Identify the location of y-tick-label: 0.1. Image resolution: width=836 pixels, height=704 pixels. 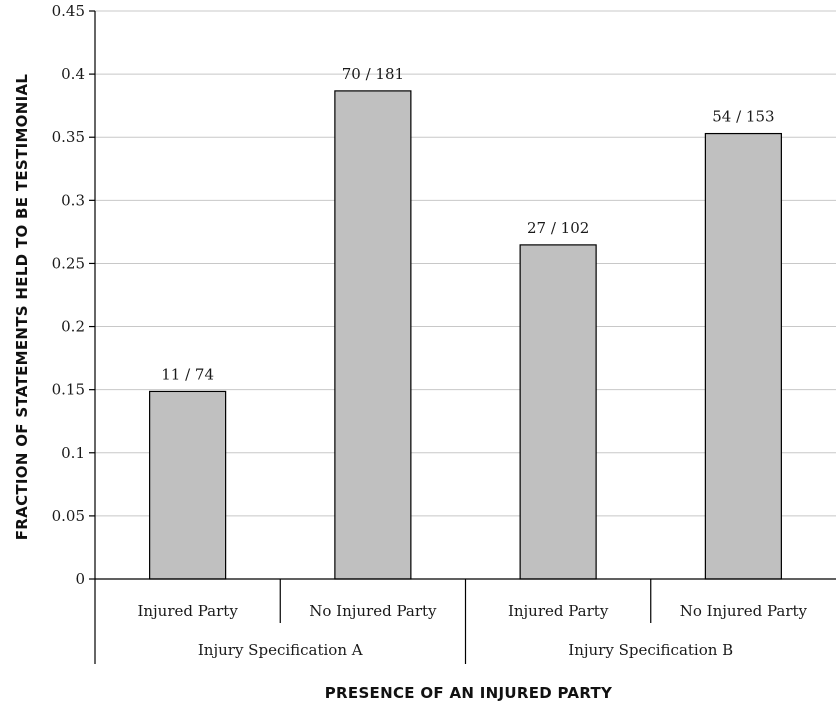
(73, 453).